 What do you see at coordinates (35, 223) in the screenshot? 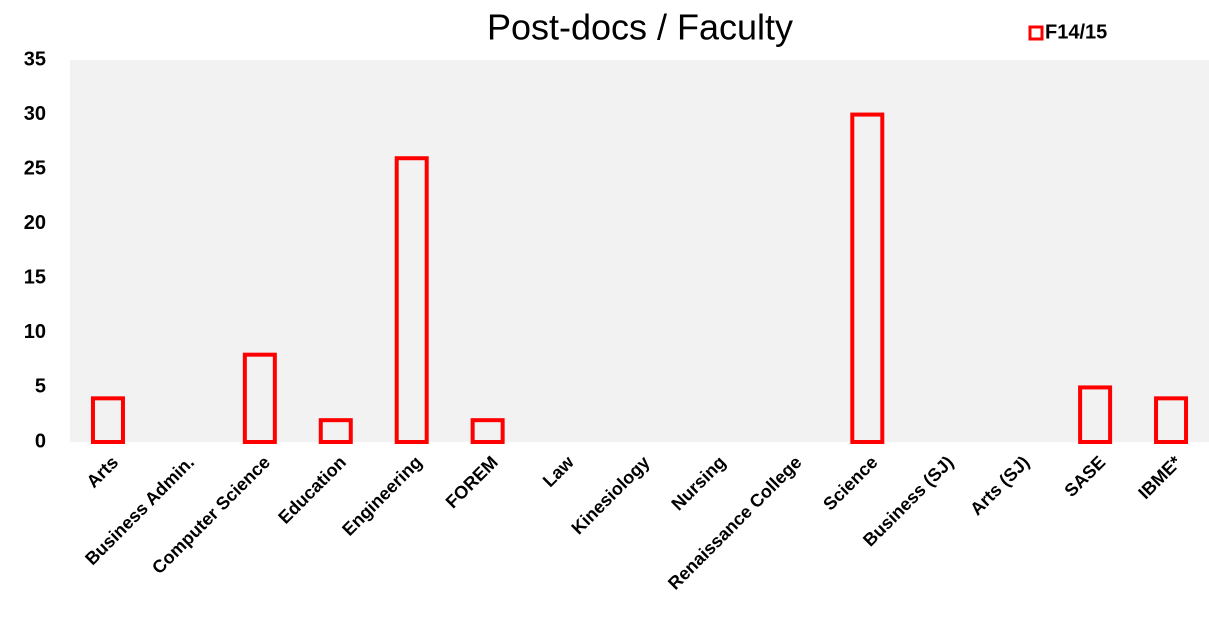
I see `y-tick-label: 20` at bounding box center [35, 223].